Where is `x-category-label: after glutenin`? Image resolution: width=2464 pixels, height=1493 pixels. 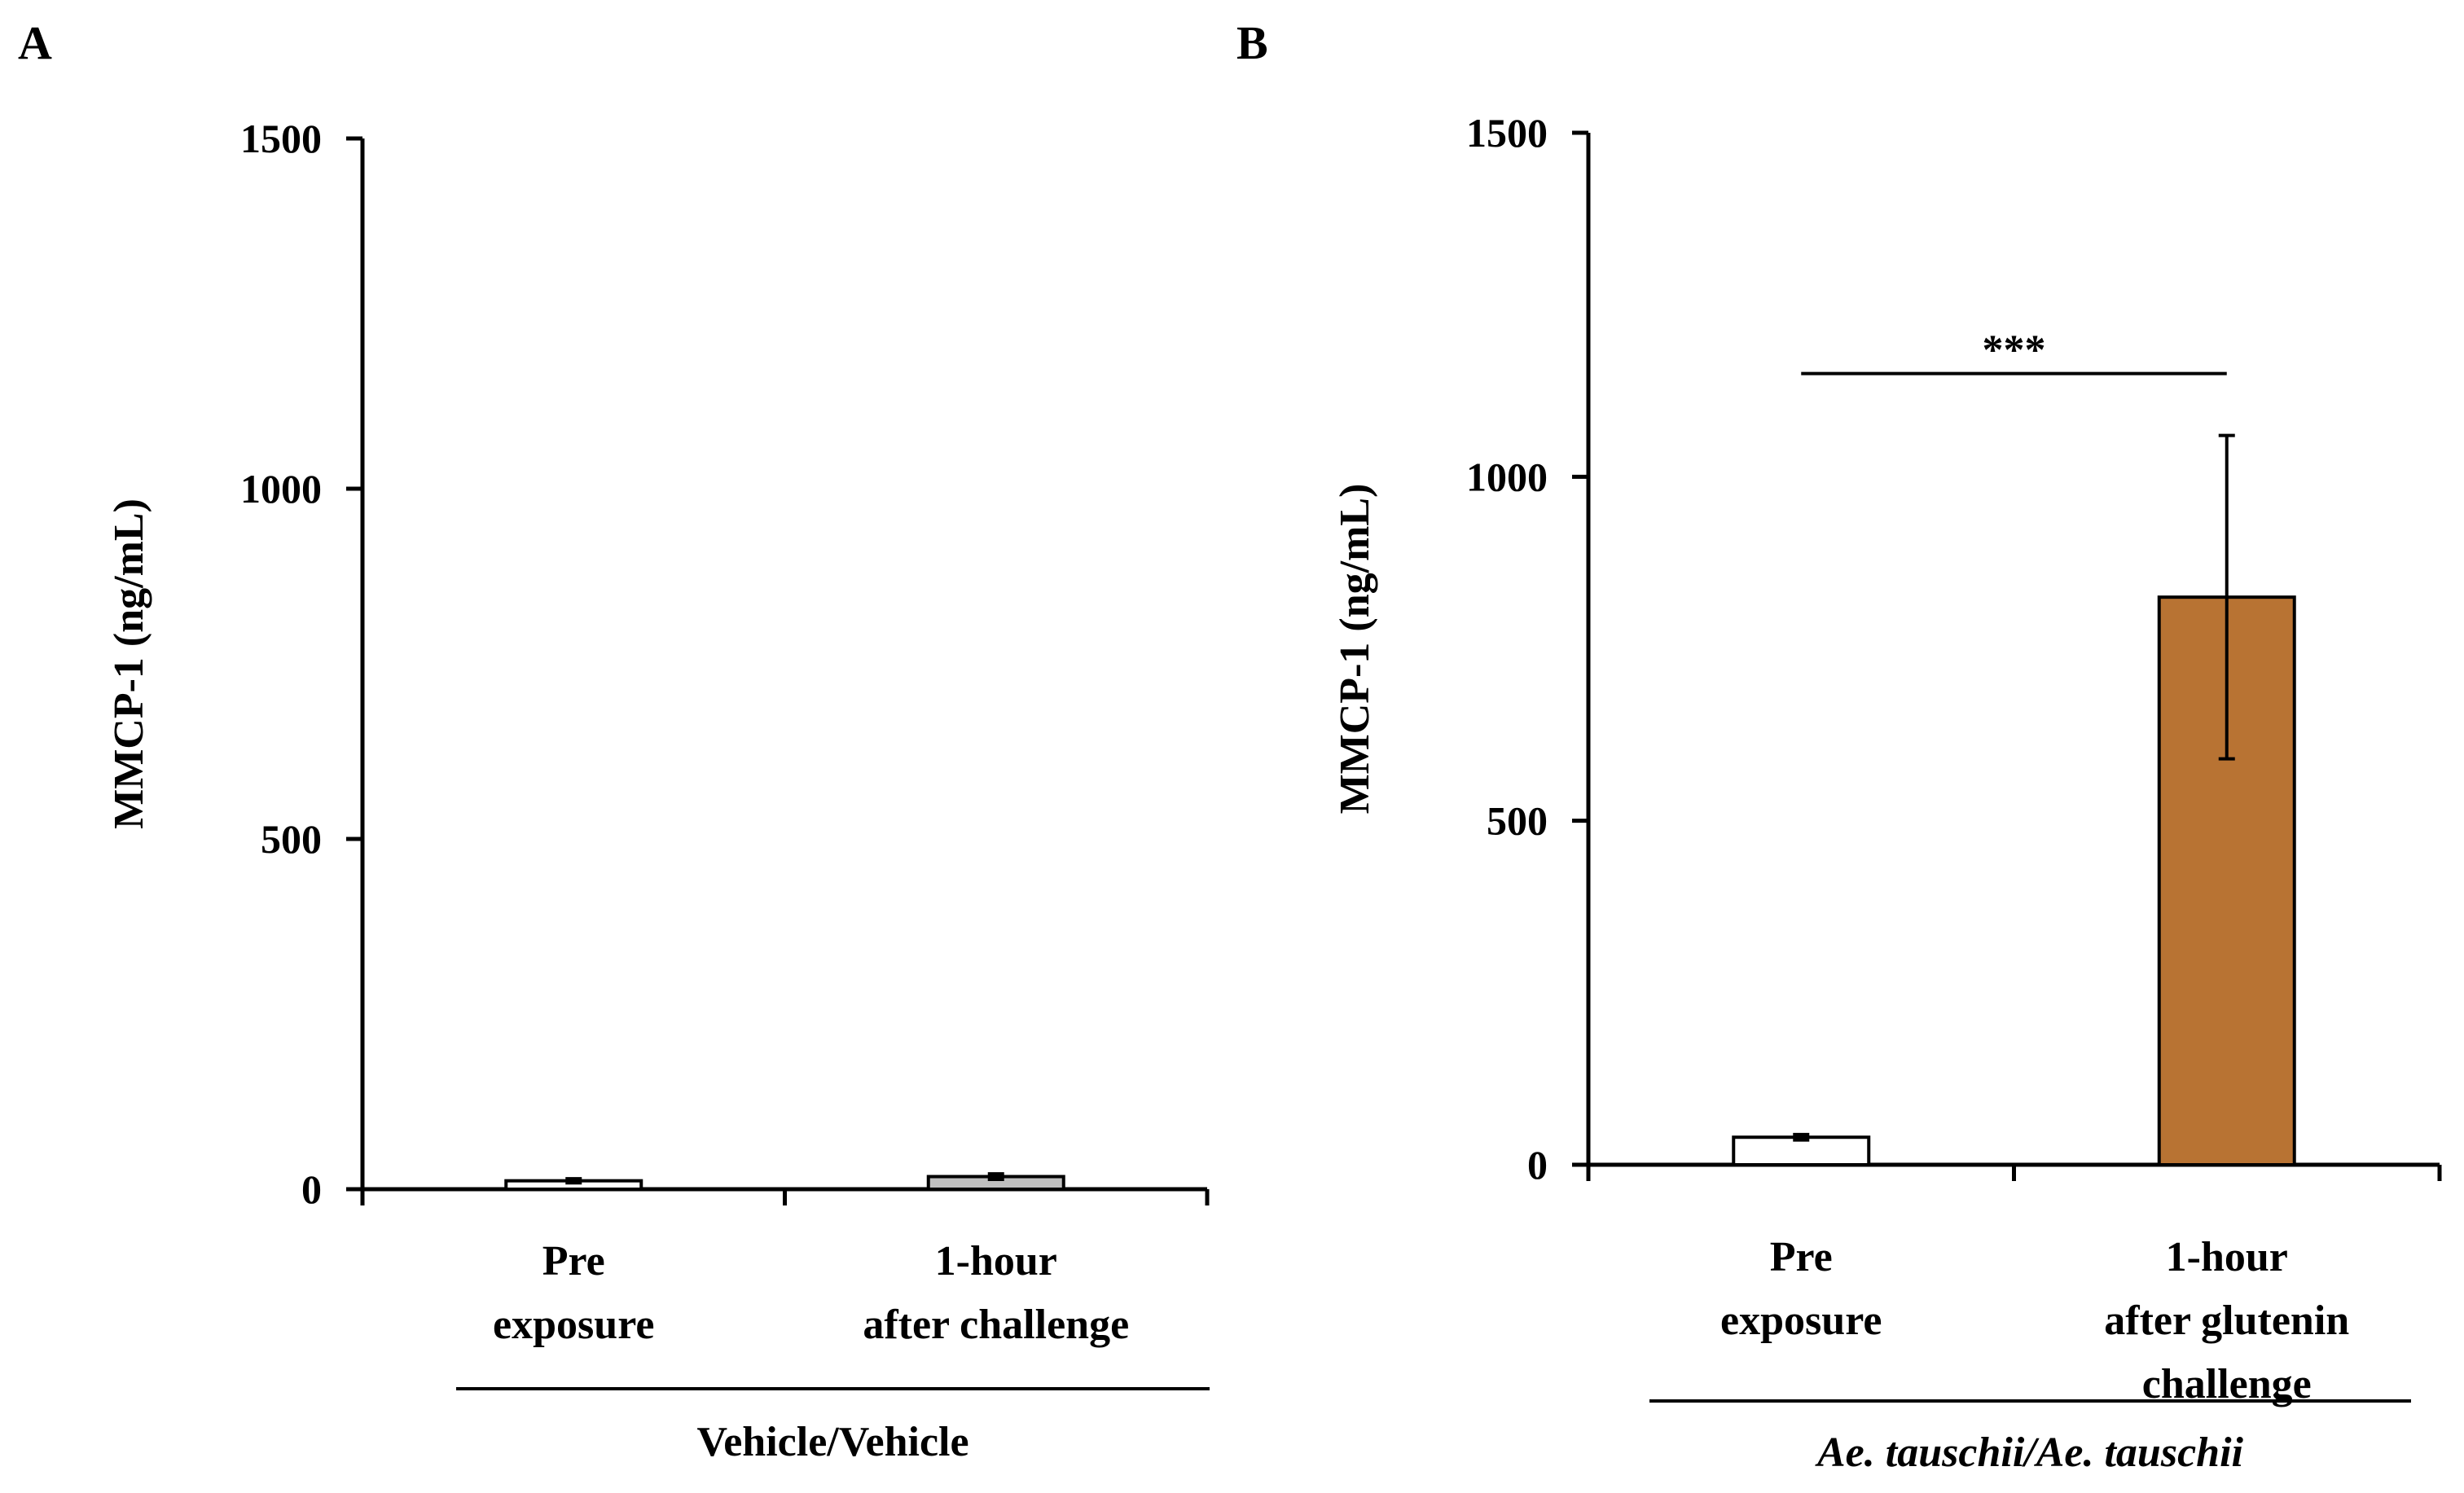
x-category-label: after glutenin is located at coordinates (2226, 1321).